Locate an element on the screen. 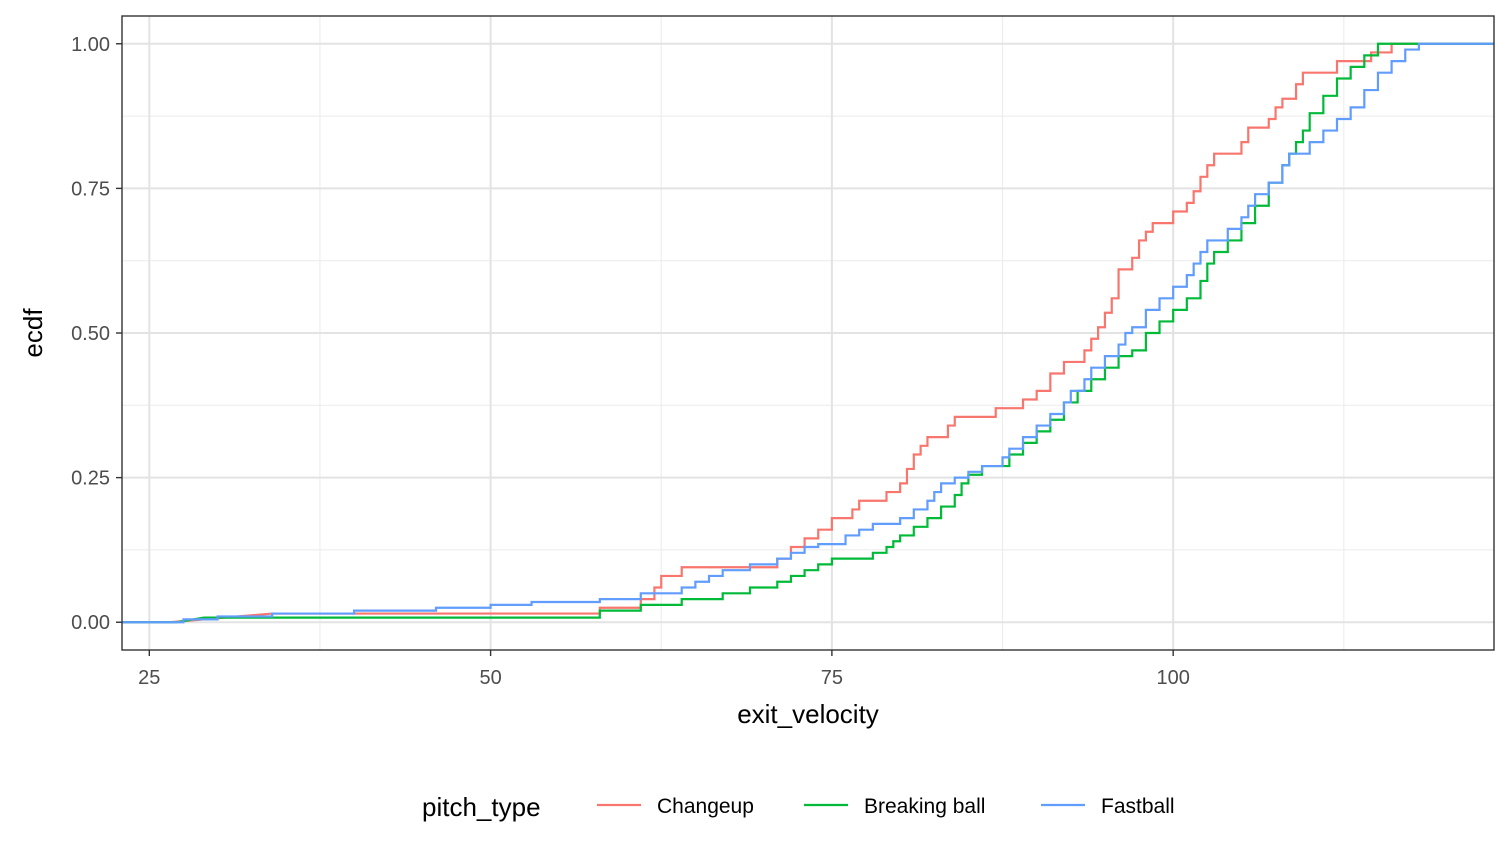 The image size is (1512, 864). legend-label-breaking-ball: Breaking ball is located at coordinates (924, 806).